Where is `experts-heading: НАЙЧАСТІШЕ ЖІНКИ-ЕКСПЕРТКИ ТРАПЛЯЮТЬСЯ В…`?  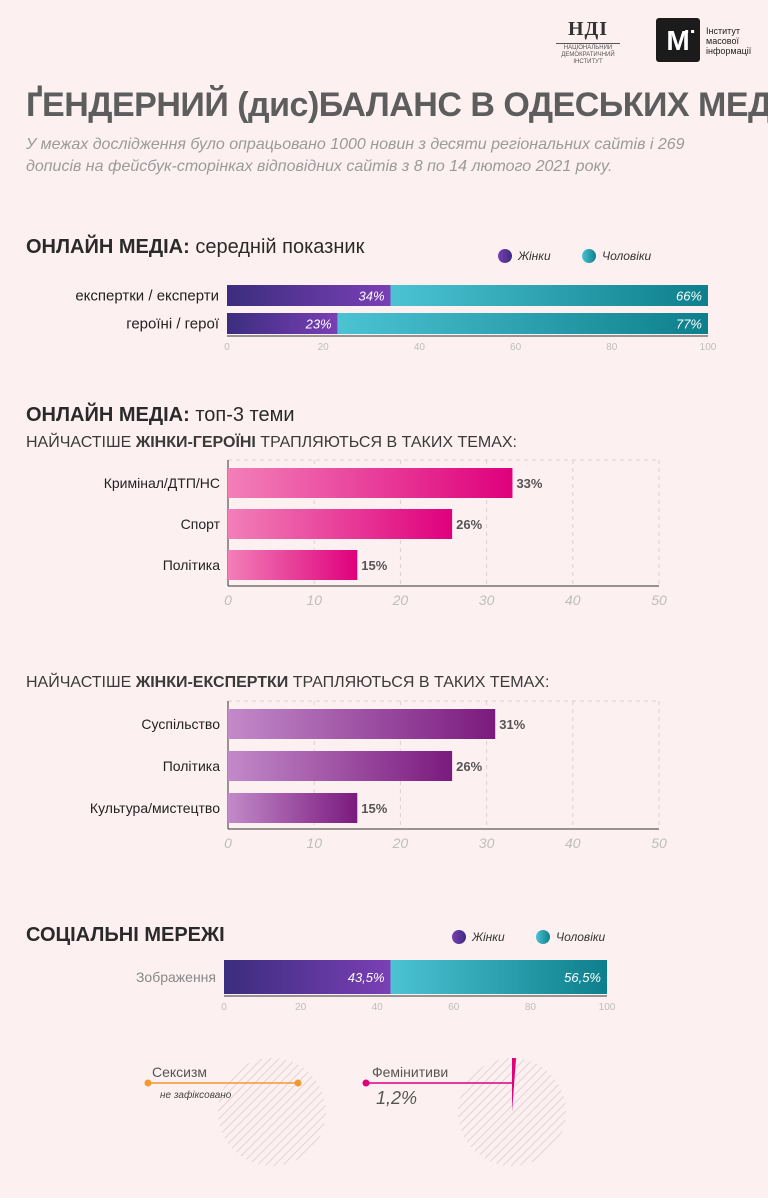
experts-heading: НАЙЧАСТІШЕ ЖІНКИ-ЕКСПЕРТКИ ТРАПЛЯЮТЬСЯ В… is located at coordinates (287, 683).